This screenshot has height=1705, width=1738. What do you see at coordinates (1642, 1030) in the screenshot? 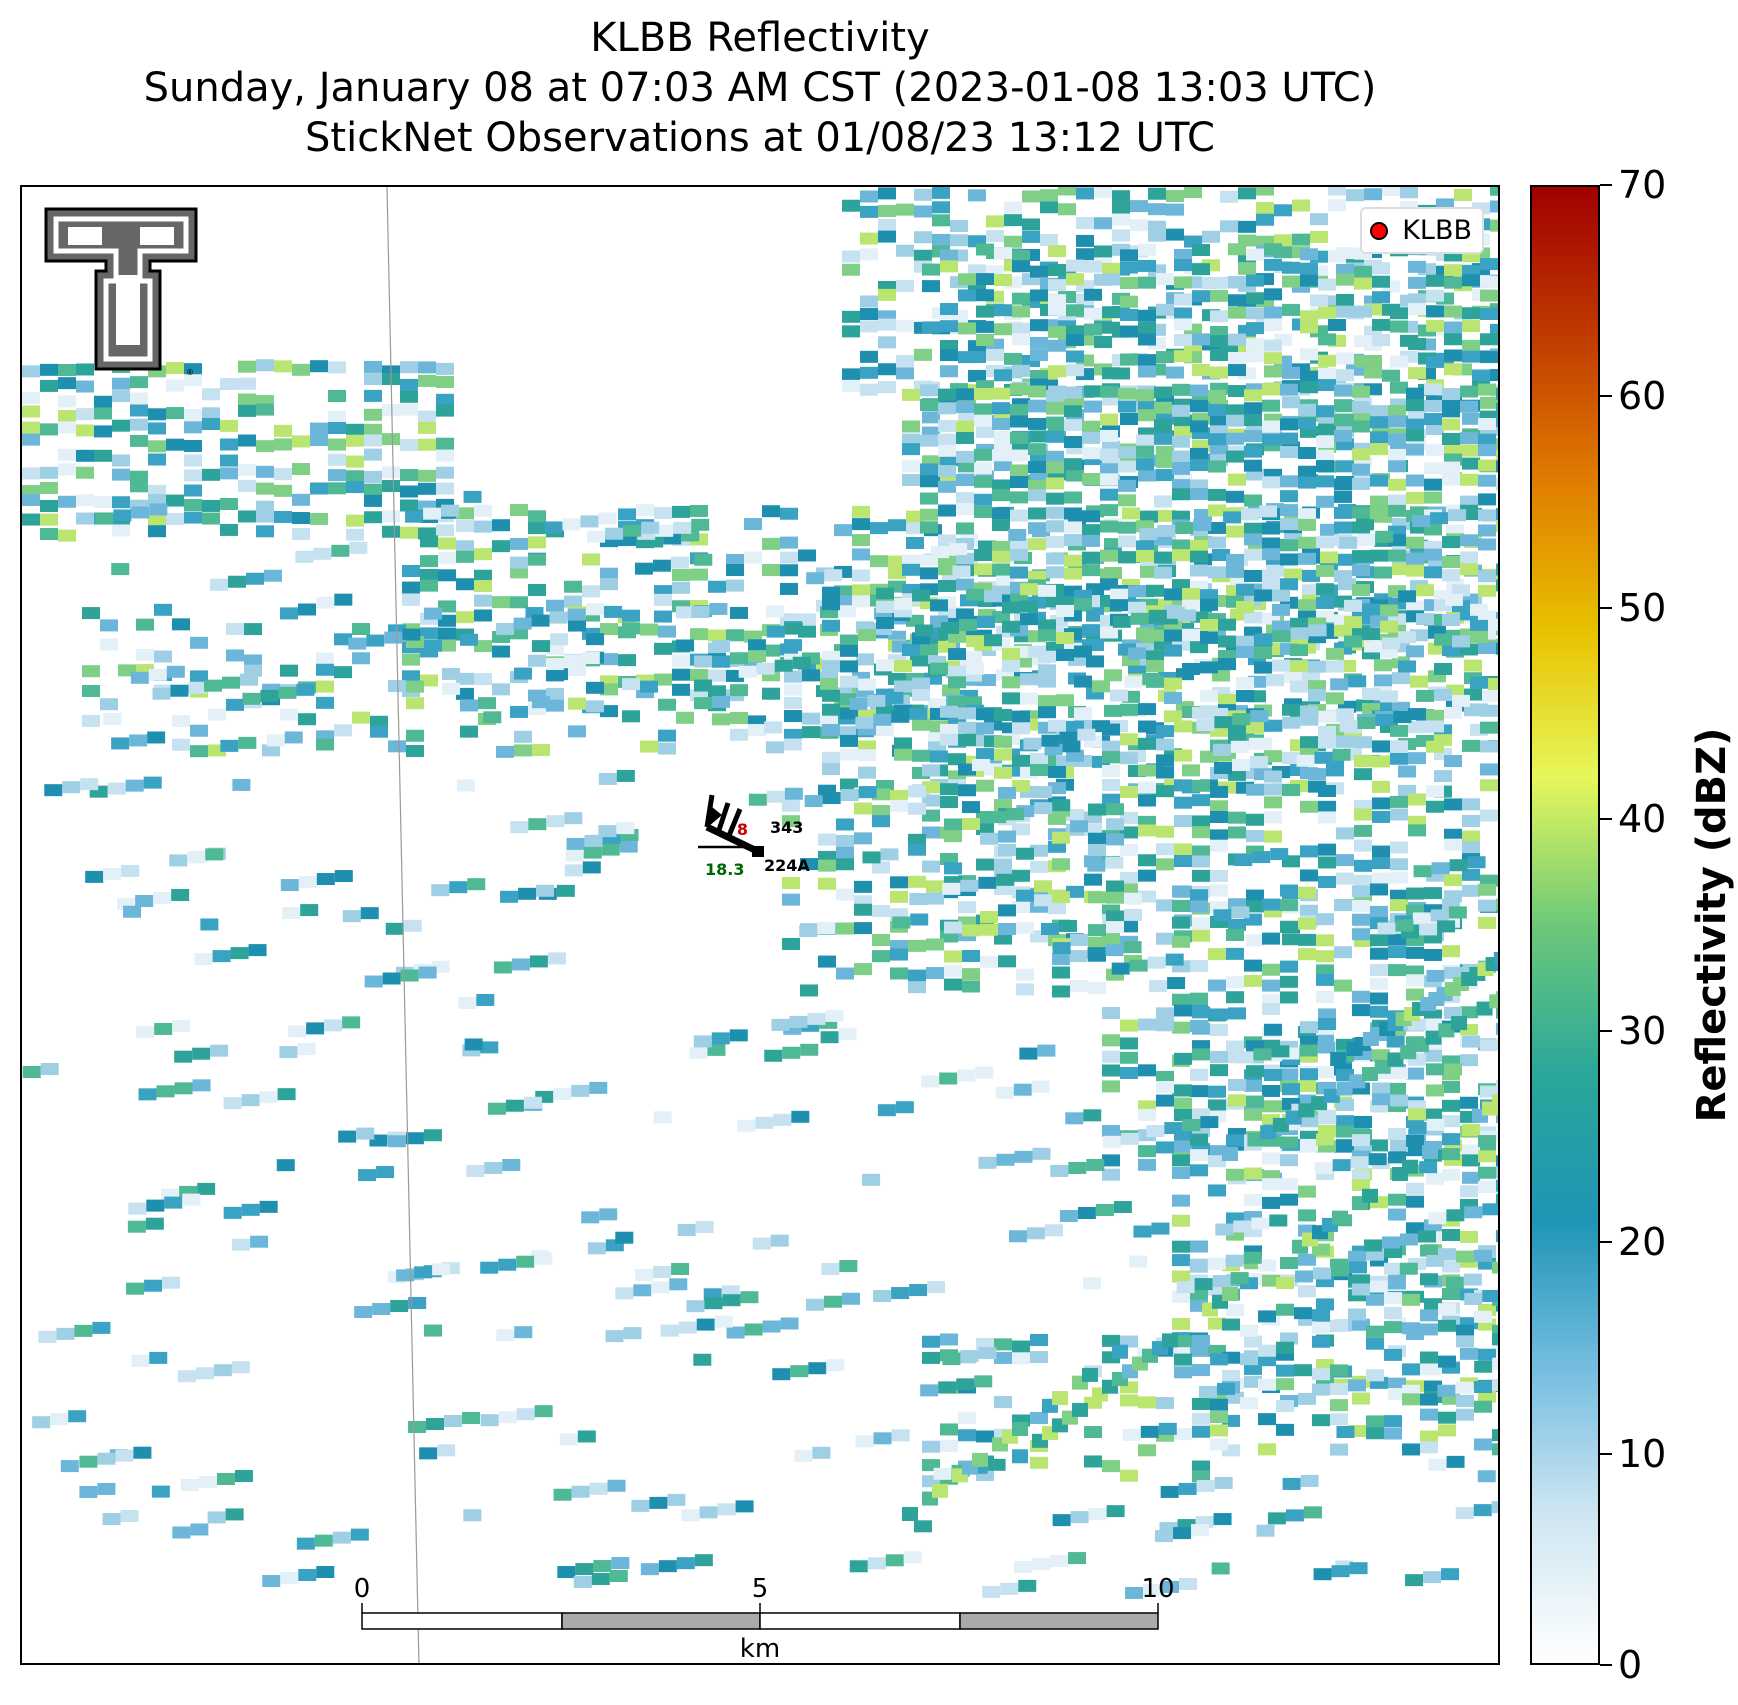
I see `colorbar-tick-label: 30` at bounding box center [1642, 1030].